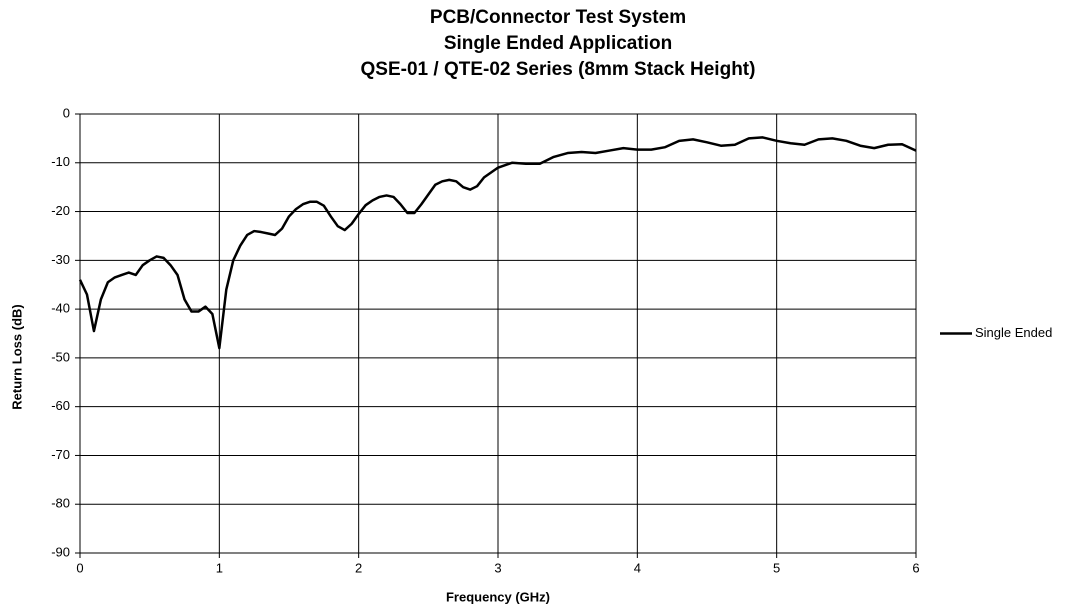 This screenshot has width=1088, height=607. What do you see at coordinates (60, 210) in the screenshot?
I see `y-tick-label: -20` at bounding box center [60, 210].